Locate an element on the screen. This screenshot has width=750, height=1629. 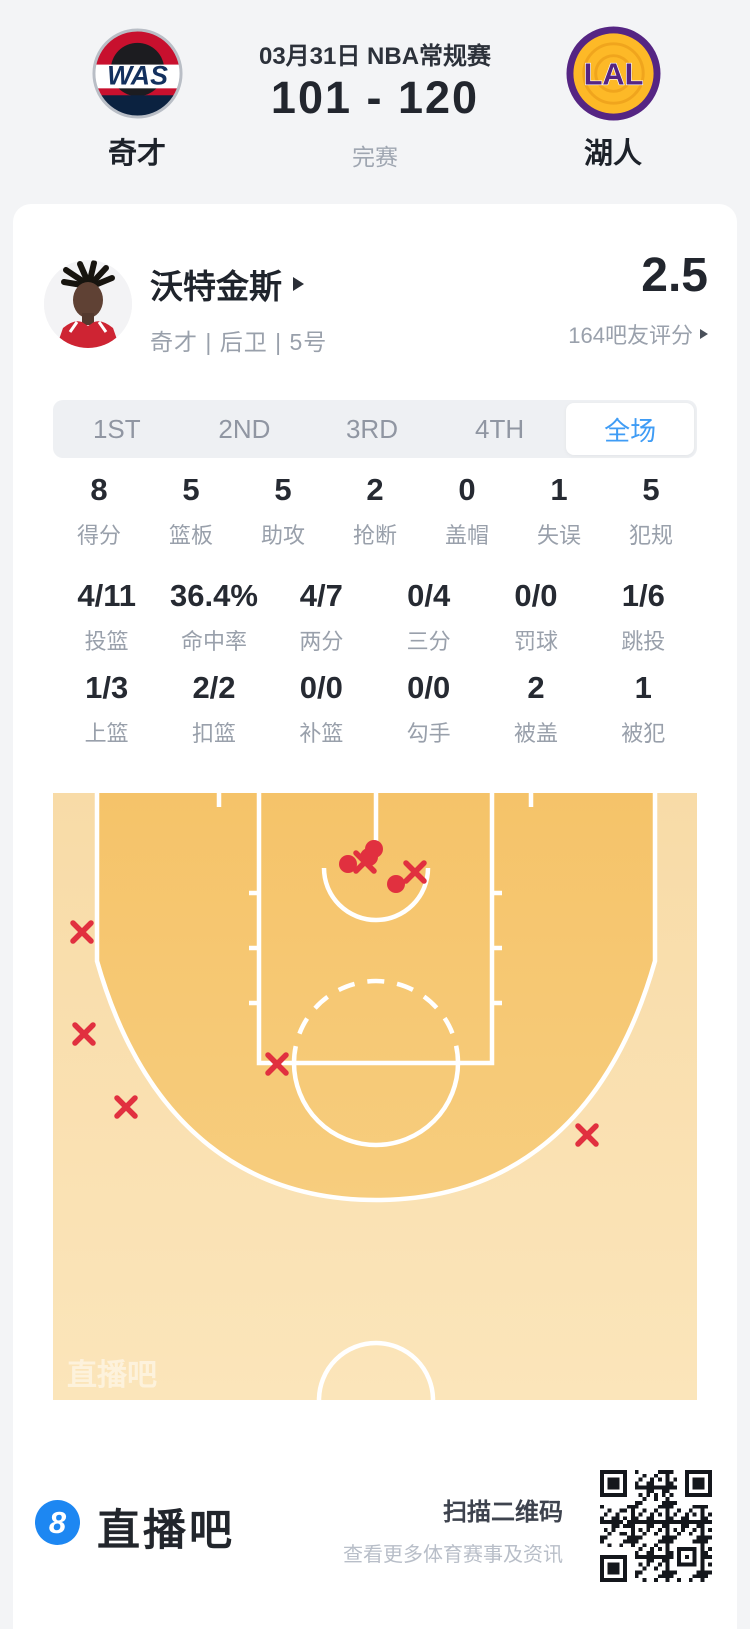
player-rating: 2.5 is located at coordinates (674, 275).